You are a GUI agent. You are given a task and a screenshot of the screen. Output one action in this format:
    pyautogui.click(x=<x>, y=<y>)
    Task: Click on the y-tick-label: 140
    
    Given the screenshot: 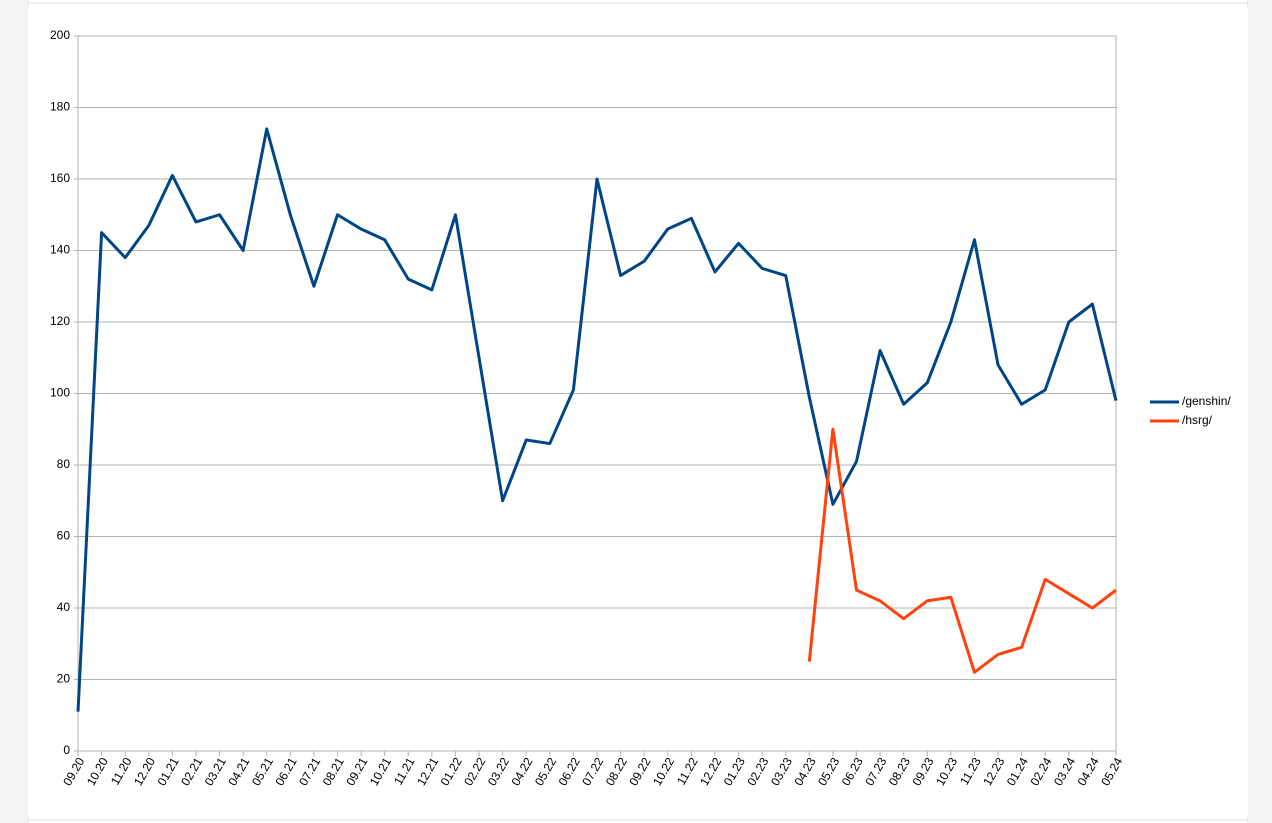 What is the action you would take?
    pyautogui.click(x=60, y=250)
    